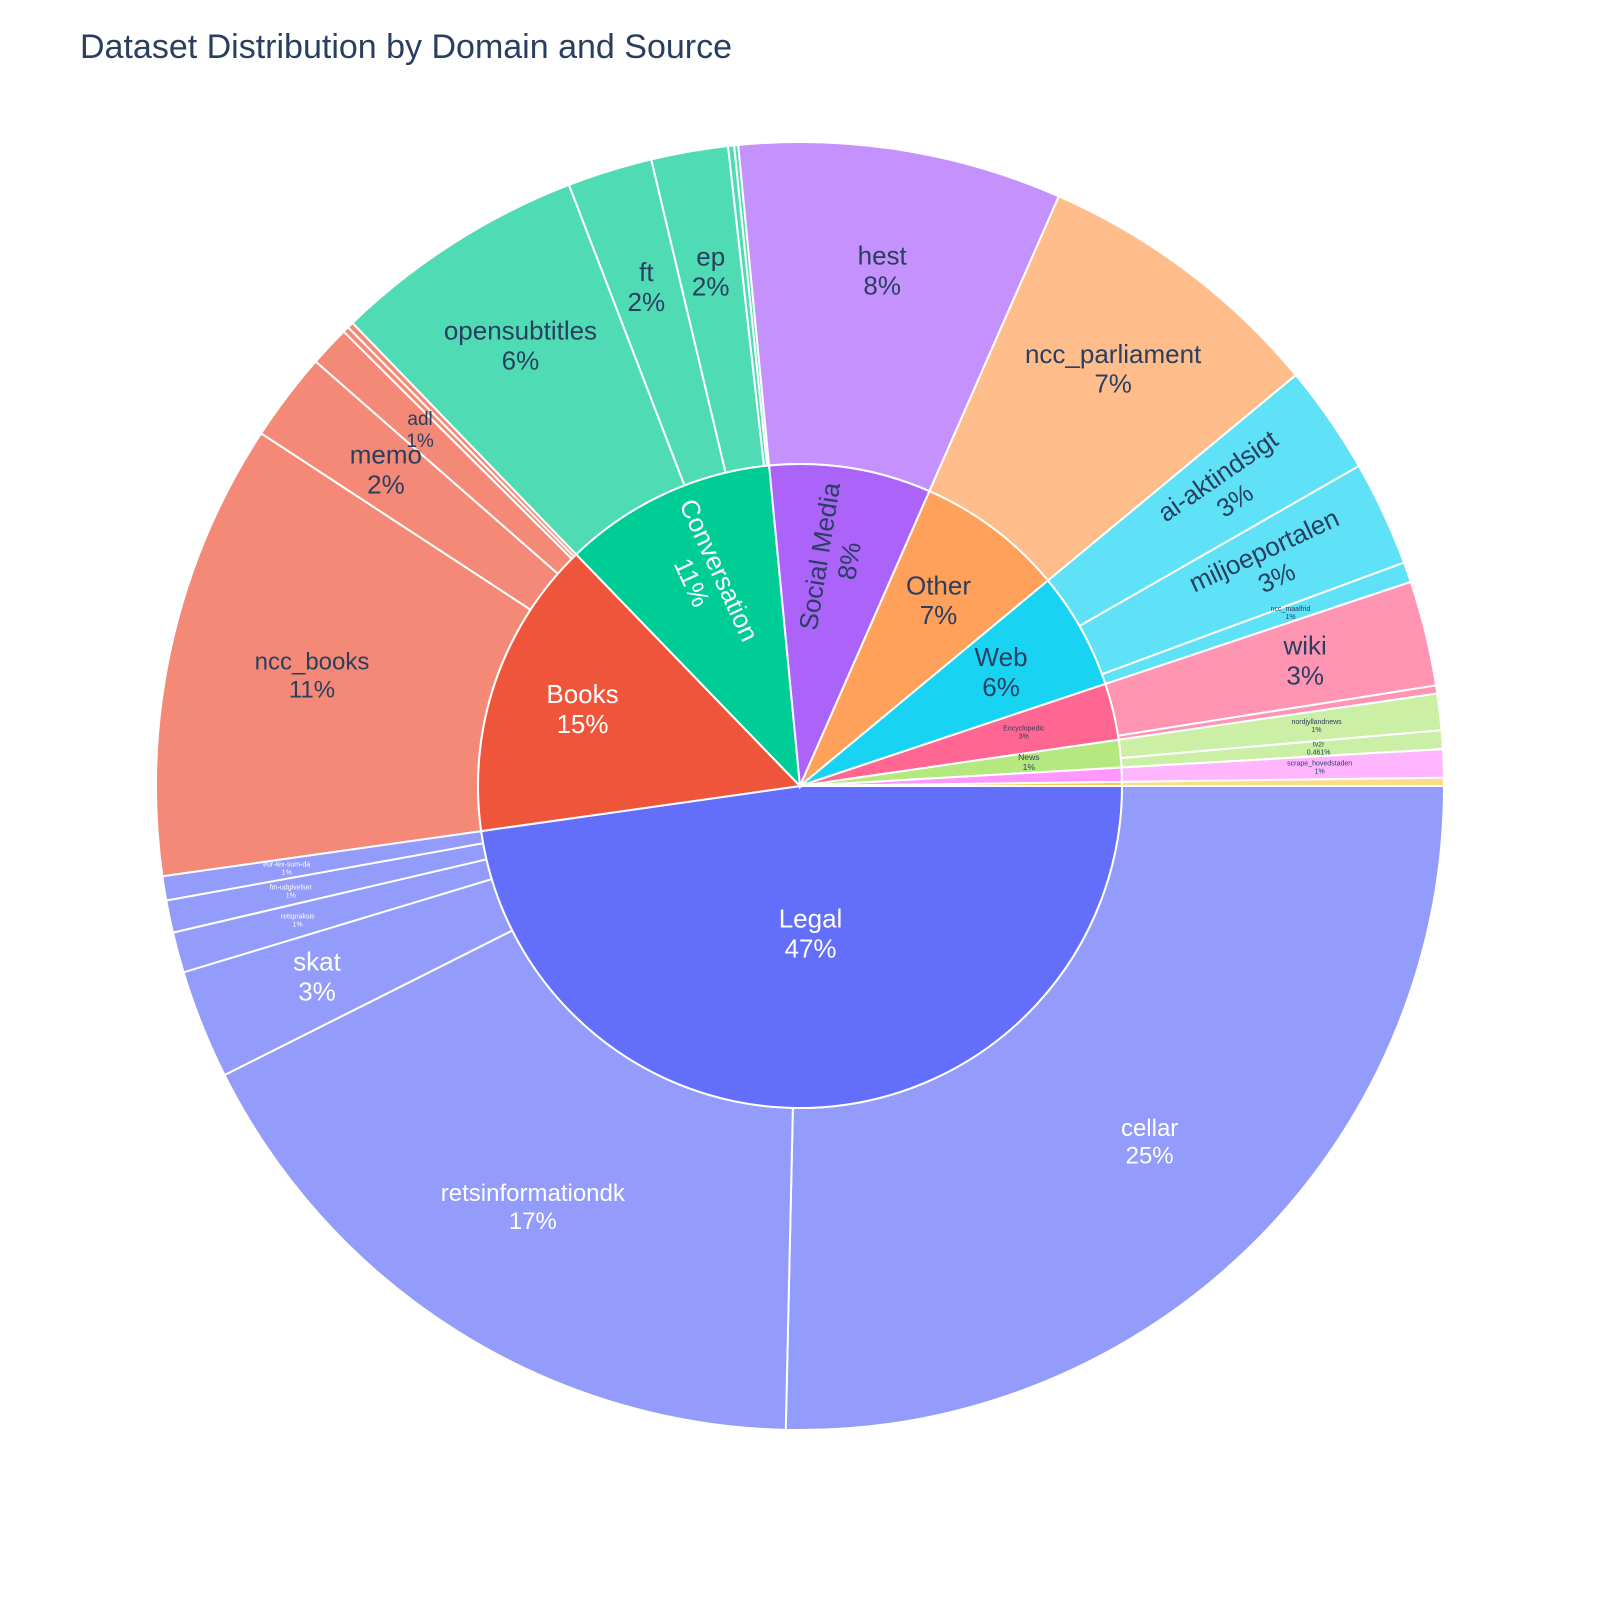 This screenshot has height=1600, width=1600. What do you see at coordinates (582, 694) in the screenshot?
I see `label-name: Books` at bounding box center [582, 694].